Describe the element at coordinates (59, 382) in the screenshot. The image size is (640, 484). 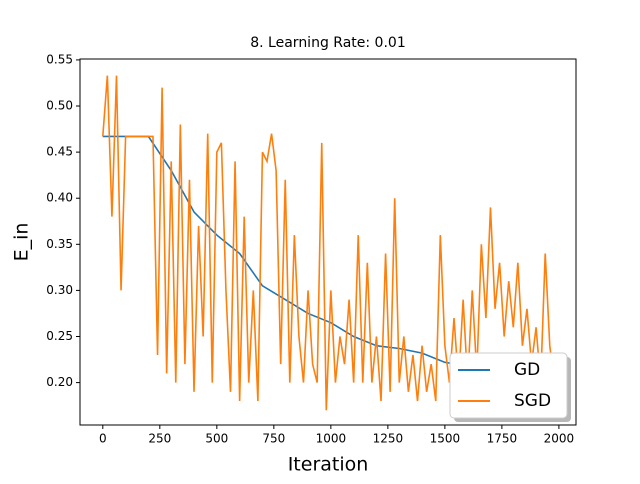
I see `y-tick-label: 0.20` at that location.